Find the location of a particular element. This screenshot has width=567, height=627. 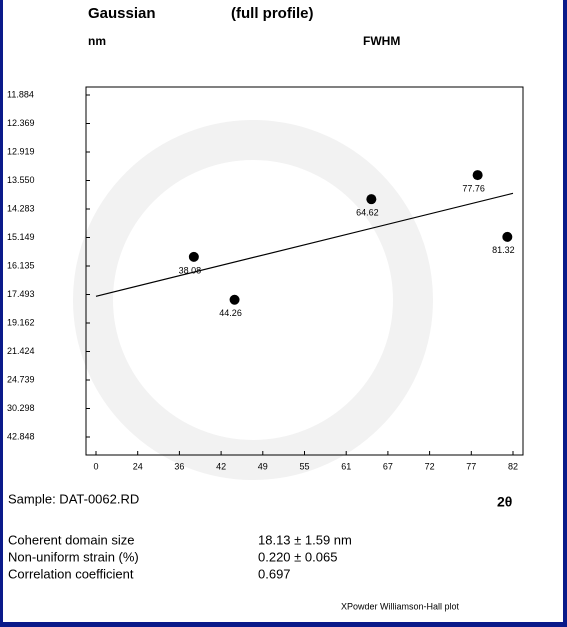

point-label: 38.08 is located at coordinates (190, 270).